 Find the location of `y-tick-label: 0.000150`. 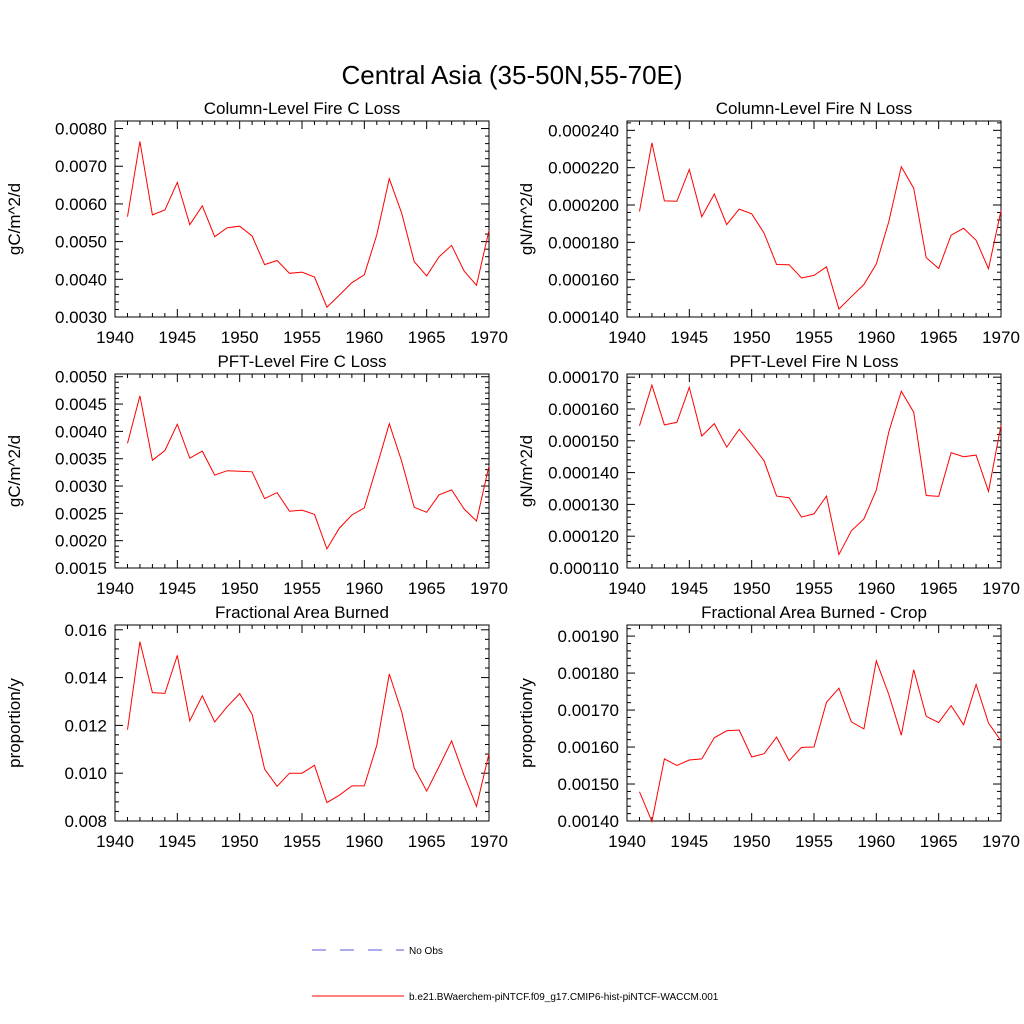

y-tick-label: 0.000150 is located at coordinates (583, 441).